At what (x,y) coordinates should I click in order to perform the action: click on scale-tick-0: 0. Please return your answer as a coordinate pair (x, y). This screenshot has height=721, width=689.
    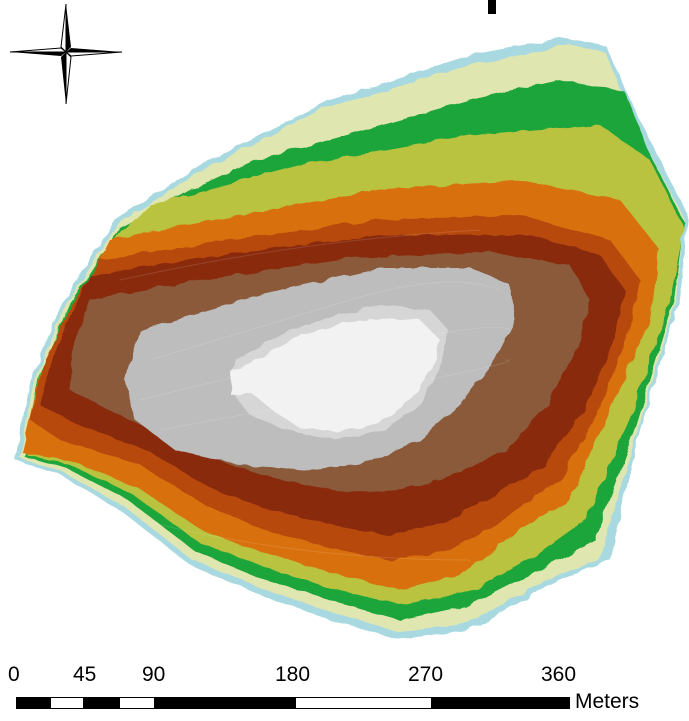
    Looking at the image, I should click on (14, 674).